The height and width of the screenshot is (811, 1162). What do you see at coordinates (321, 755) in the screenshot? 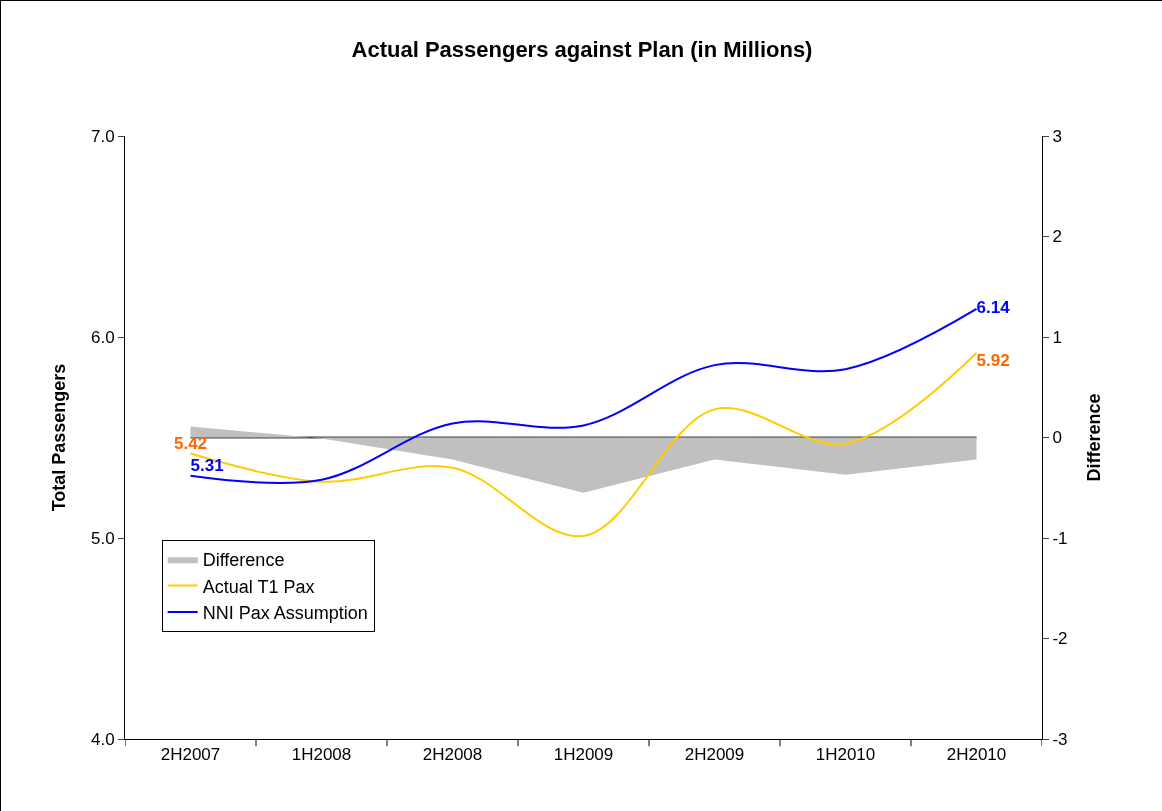
I see `x-tick-label: 1H2008` at bounding box center [321, 755].